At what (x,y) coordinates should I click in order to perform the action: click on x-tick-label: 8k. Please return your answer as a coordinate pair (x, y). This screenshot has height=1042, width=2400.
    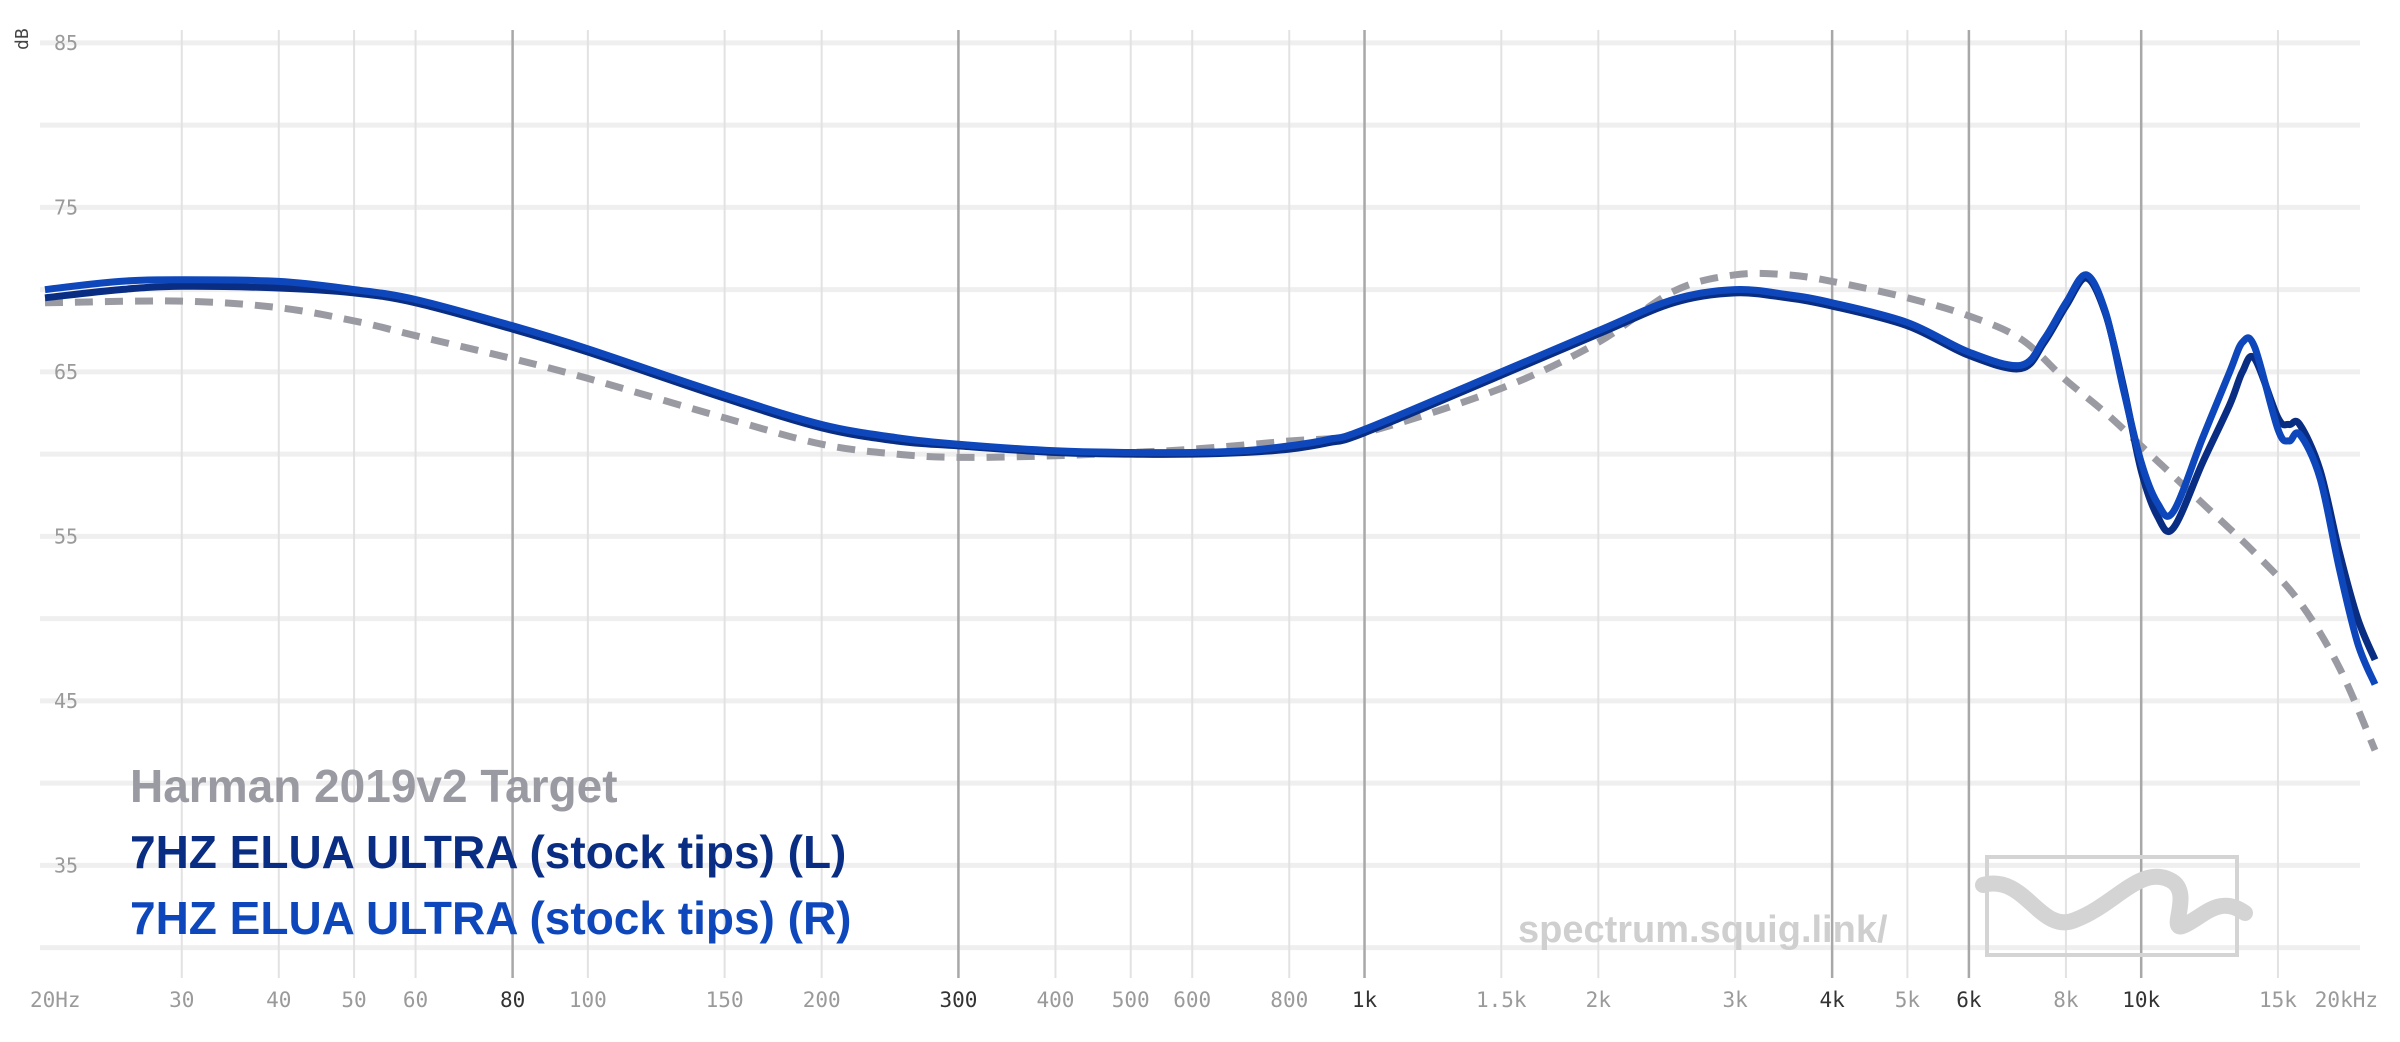
    Looking at the image, I should click on (2066, 1000).